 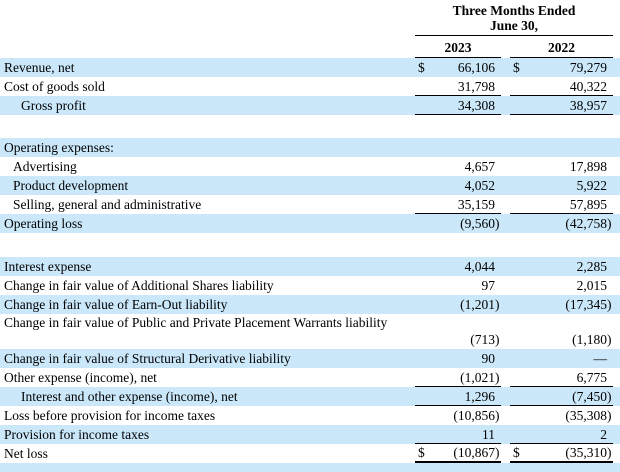 I want to click on value-group-2022: 40,322, so click(x=561, y=86).